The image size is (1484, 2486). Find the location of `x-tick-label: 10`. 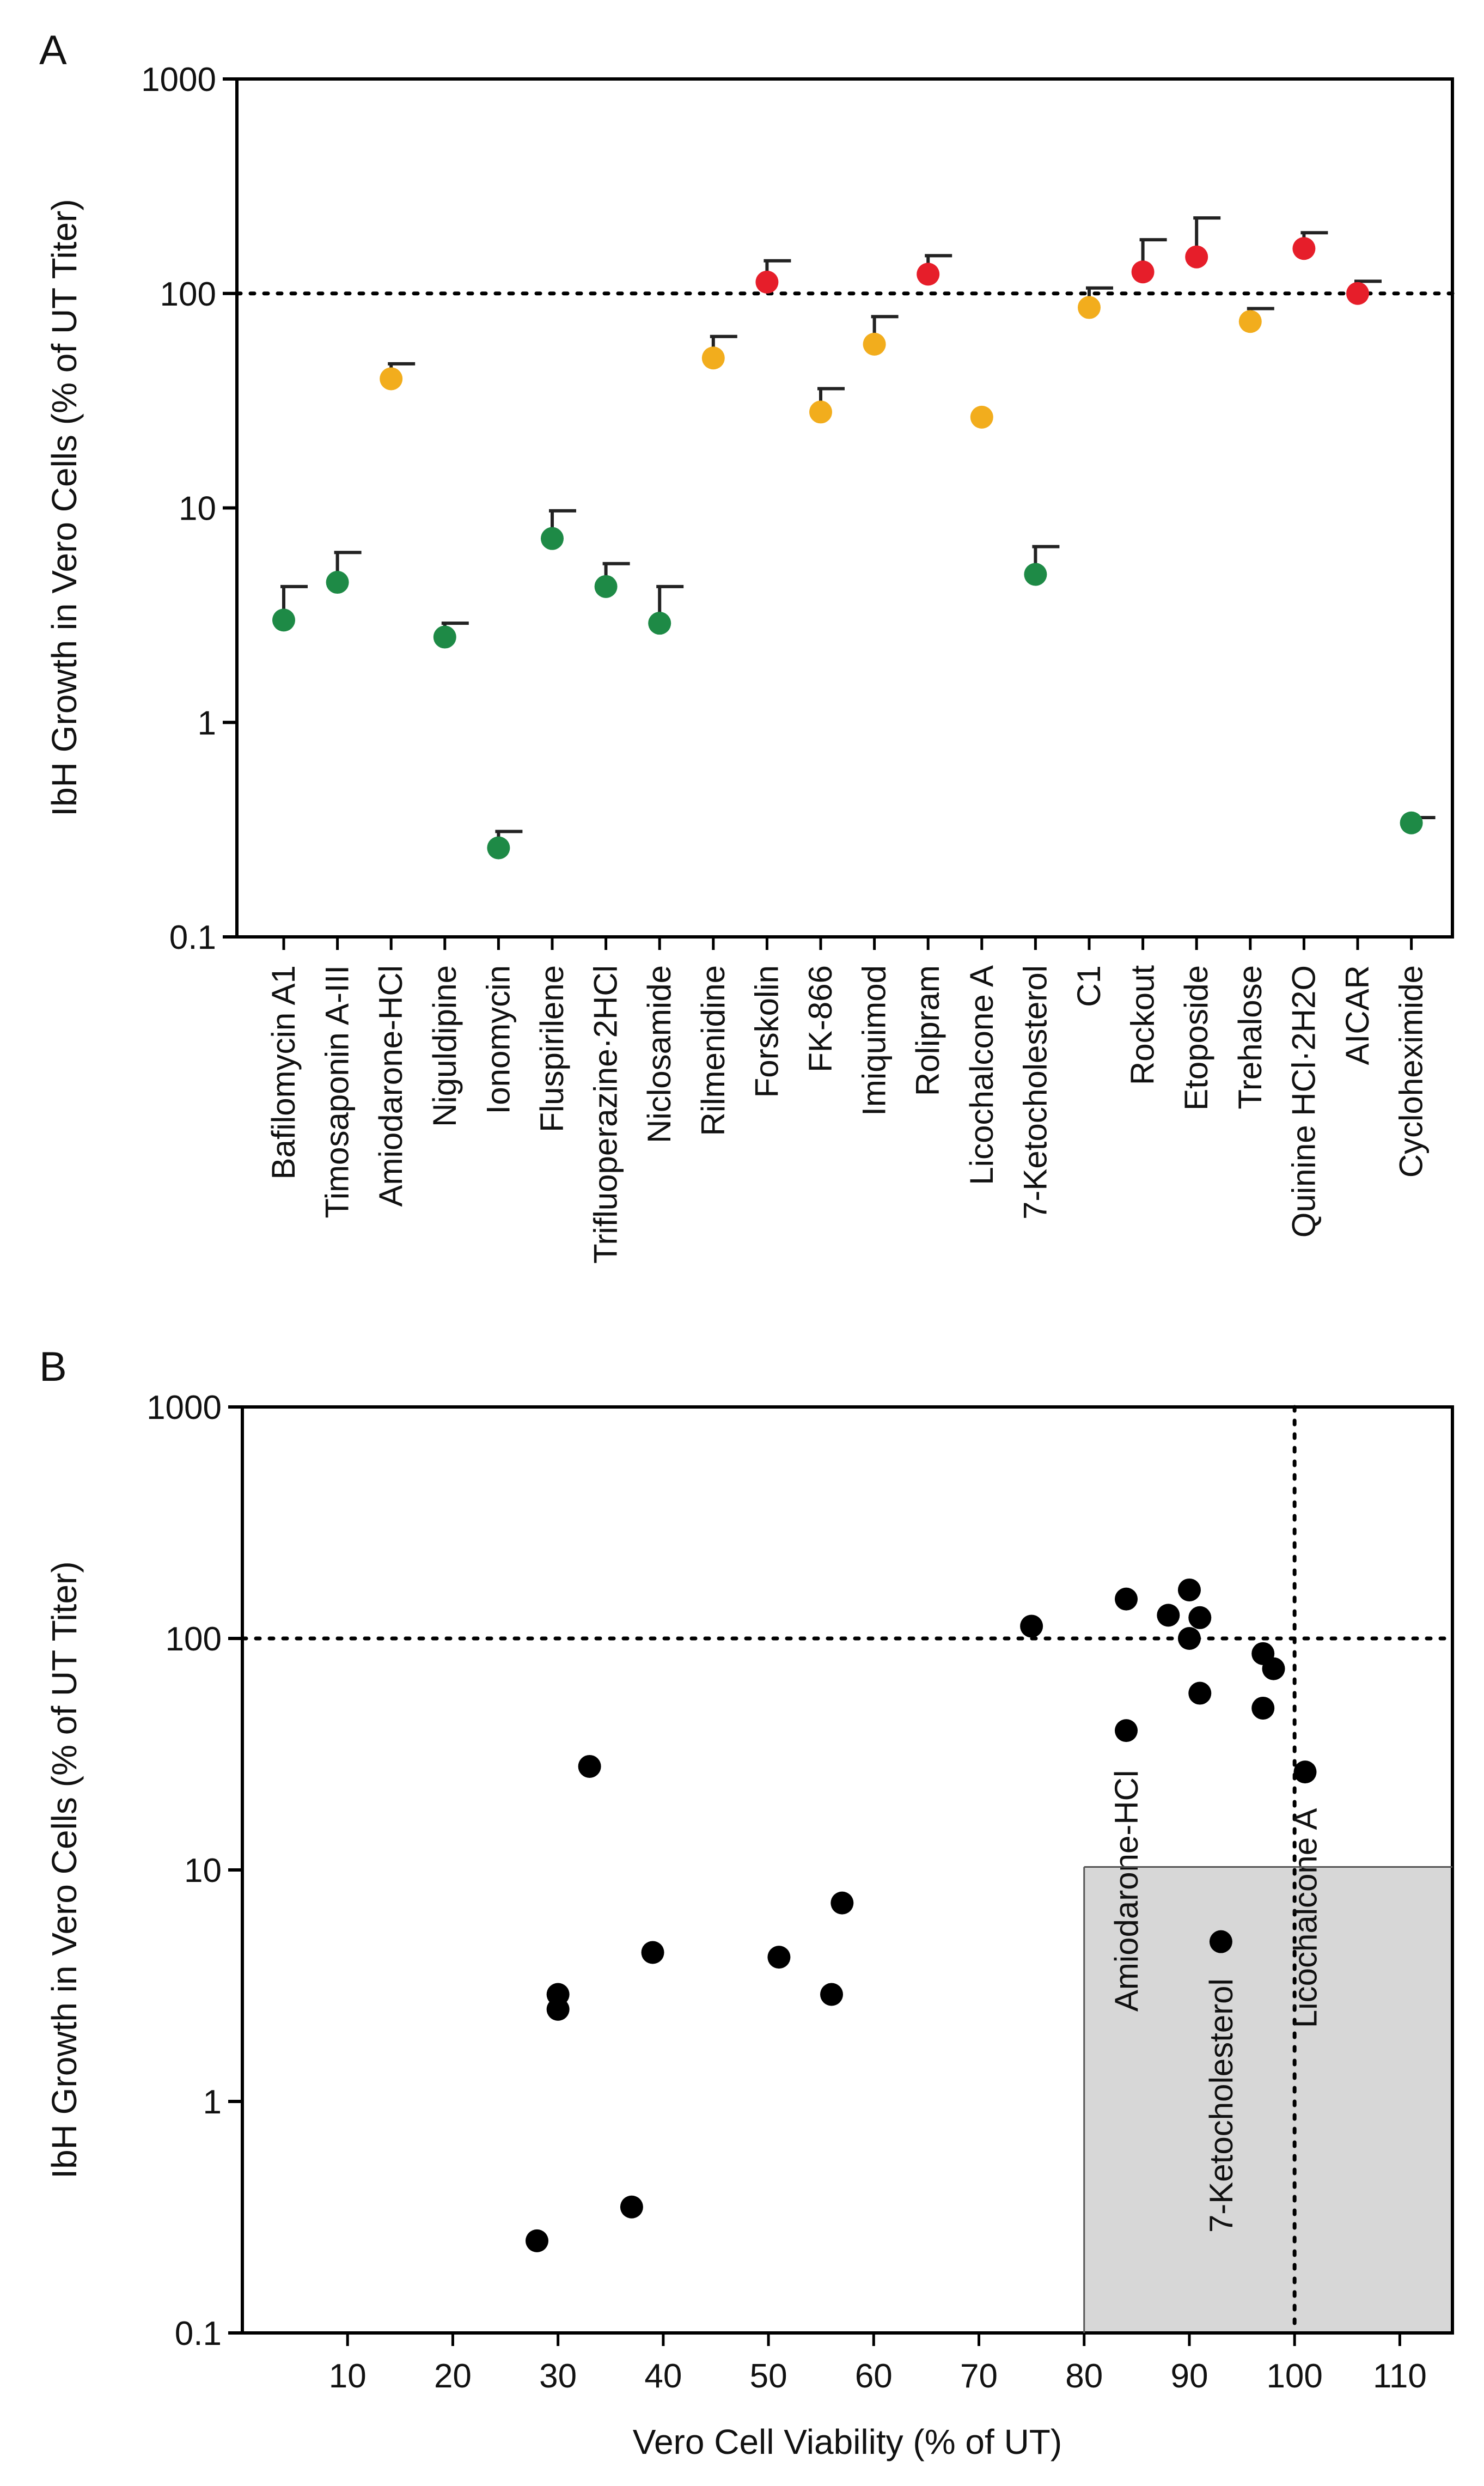

x-tick-label: 10 is located at coordinates (348, 2376).